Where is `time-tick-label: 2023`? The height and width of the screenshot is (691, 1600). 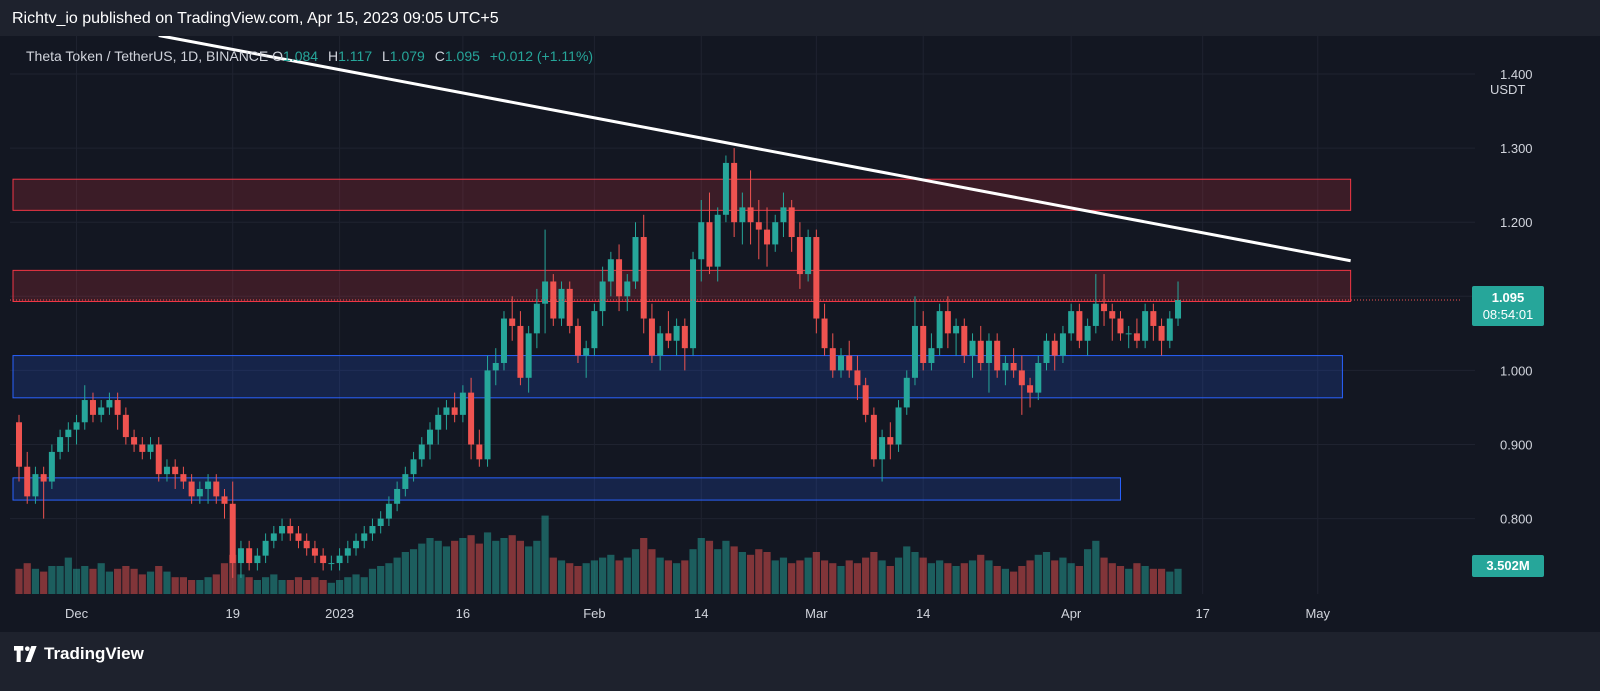
time-tick-label: 2023 is located at coordinates (339, 613).